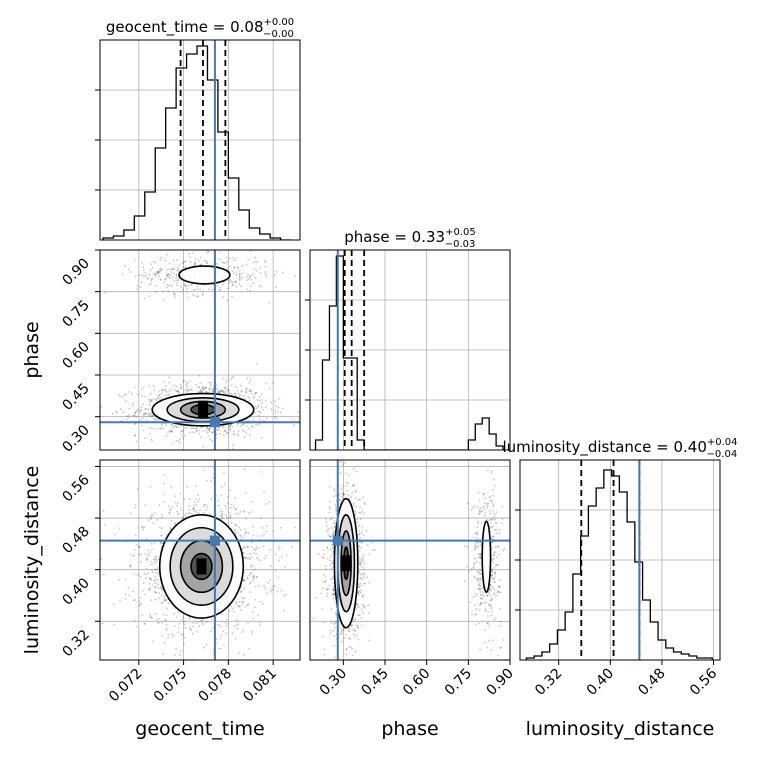 The height and width of the screenshot is (760, 760). What do you see at coordinates (548, 682) in the screenshot?
I see `x-tick-label: 0.32` at bounding box center [548, 682].